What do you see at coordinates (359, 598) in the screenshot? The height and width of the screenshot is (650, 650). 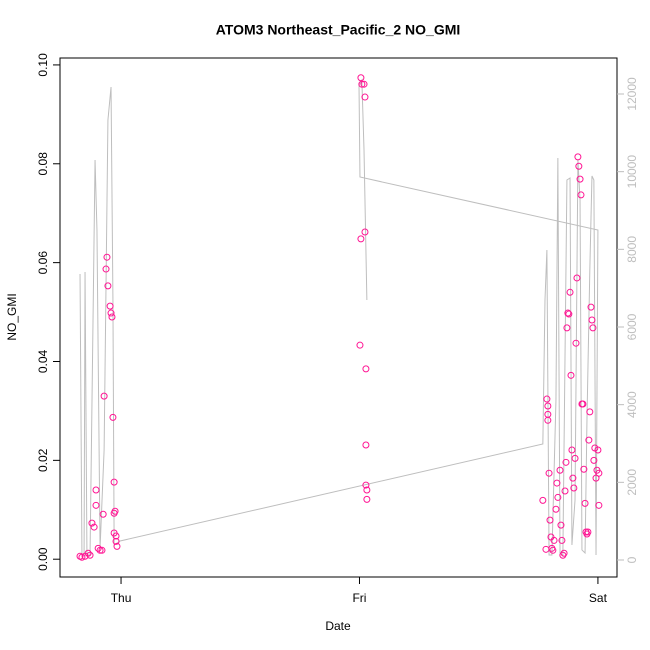 I see `x-tick-label: Fri` at bounding box center [359, 598].